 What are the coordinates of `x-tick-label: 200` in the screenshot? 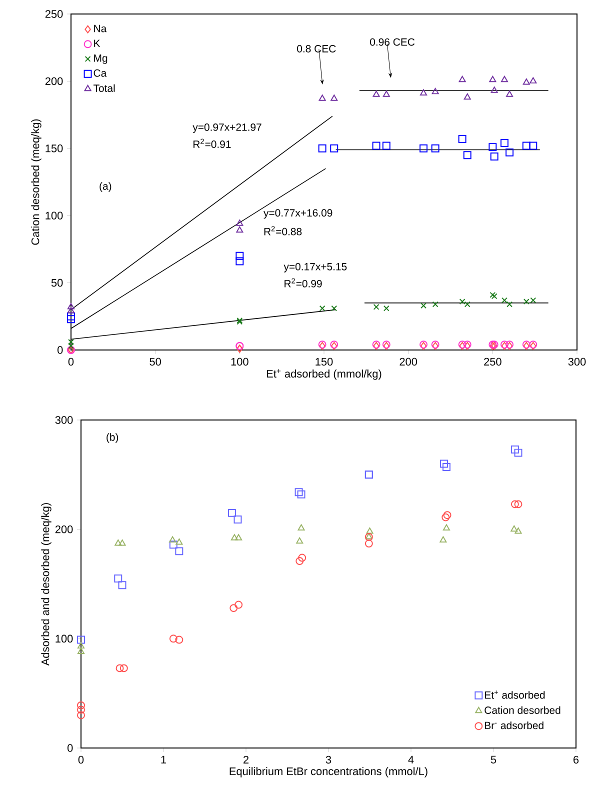 It's located at (409, 362).